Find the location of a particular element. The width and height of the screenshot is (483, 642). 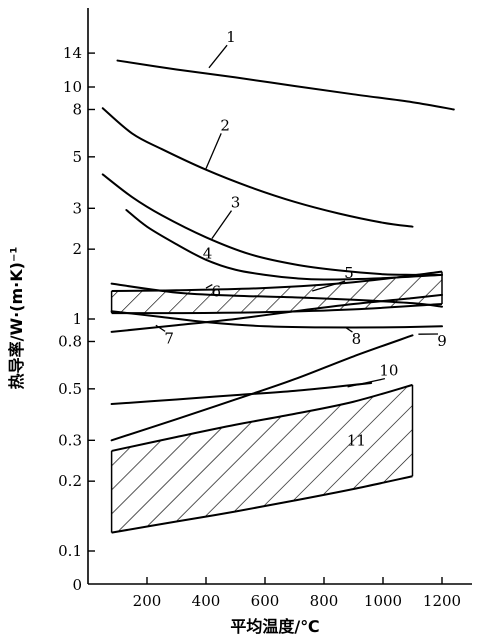

curve-6-label: 6 is located at coordinates (217, 292).